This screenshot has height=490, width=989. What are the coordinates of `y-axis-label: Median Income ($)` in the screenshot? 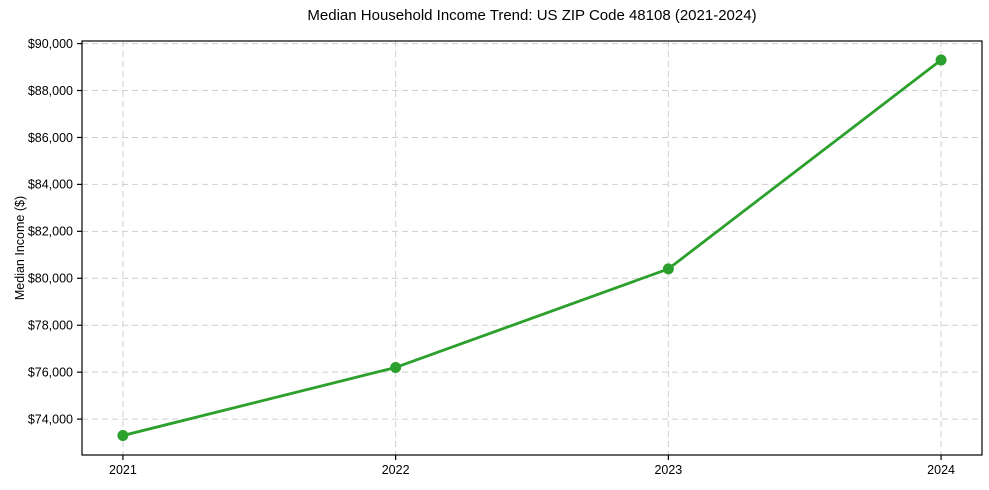 It's located at (20, 248).